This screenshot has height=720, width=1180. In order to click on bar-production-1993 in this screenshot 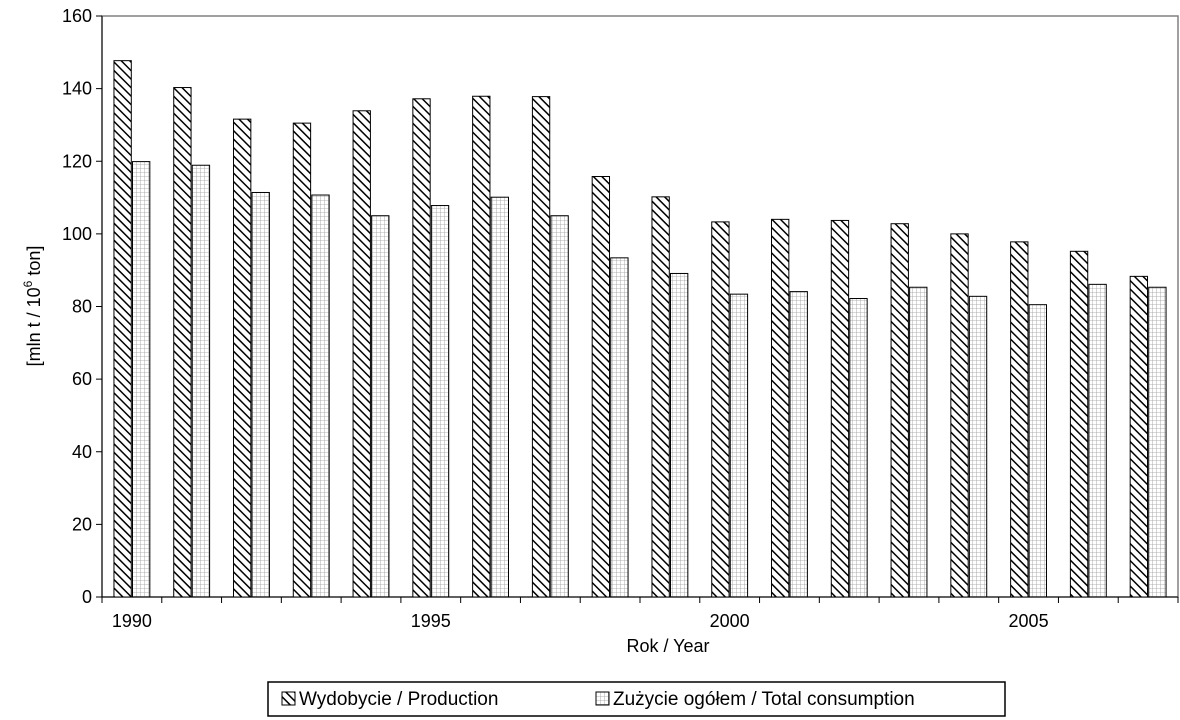, I will do `click(302, 360)`.